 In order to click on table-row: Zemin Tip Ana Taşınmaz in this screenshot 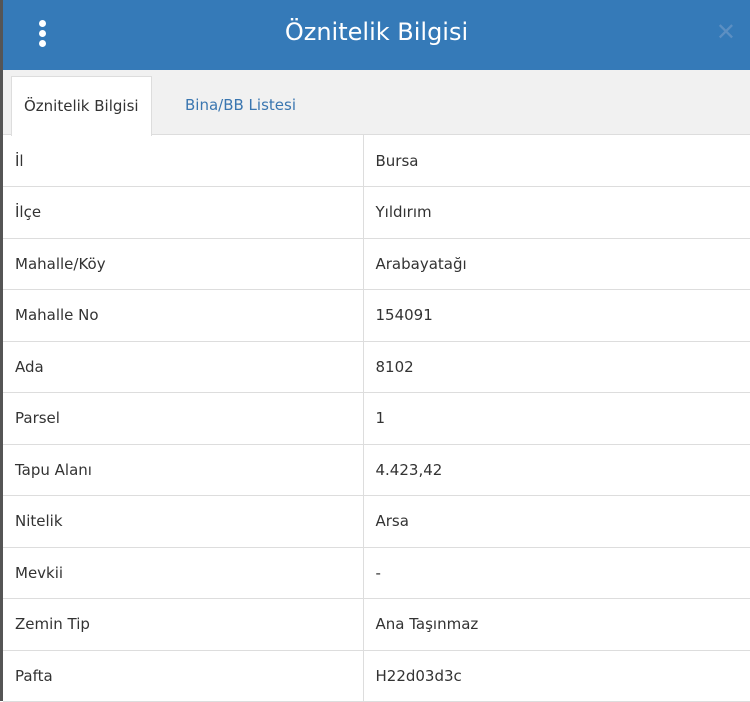, I will do `click(376, 624)`.